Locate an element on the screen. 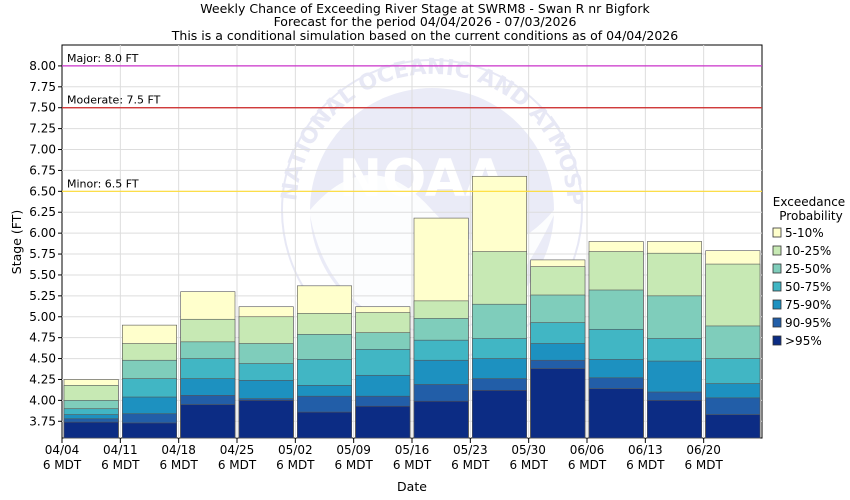  x-tick-label-date: 05/30 is located at coordinates (528, 450).